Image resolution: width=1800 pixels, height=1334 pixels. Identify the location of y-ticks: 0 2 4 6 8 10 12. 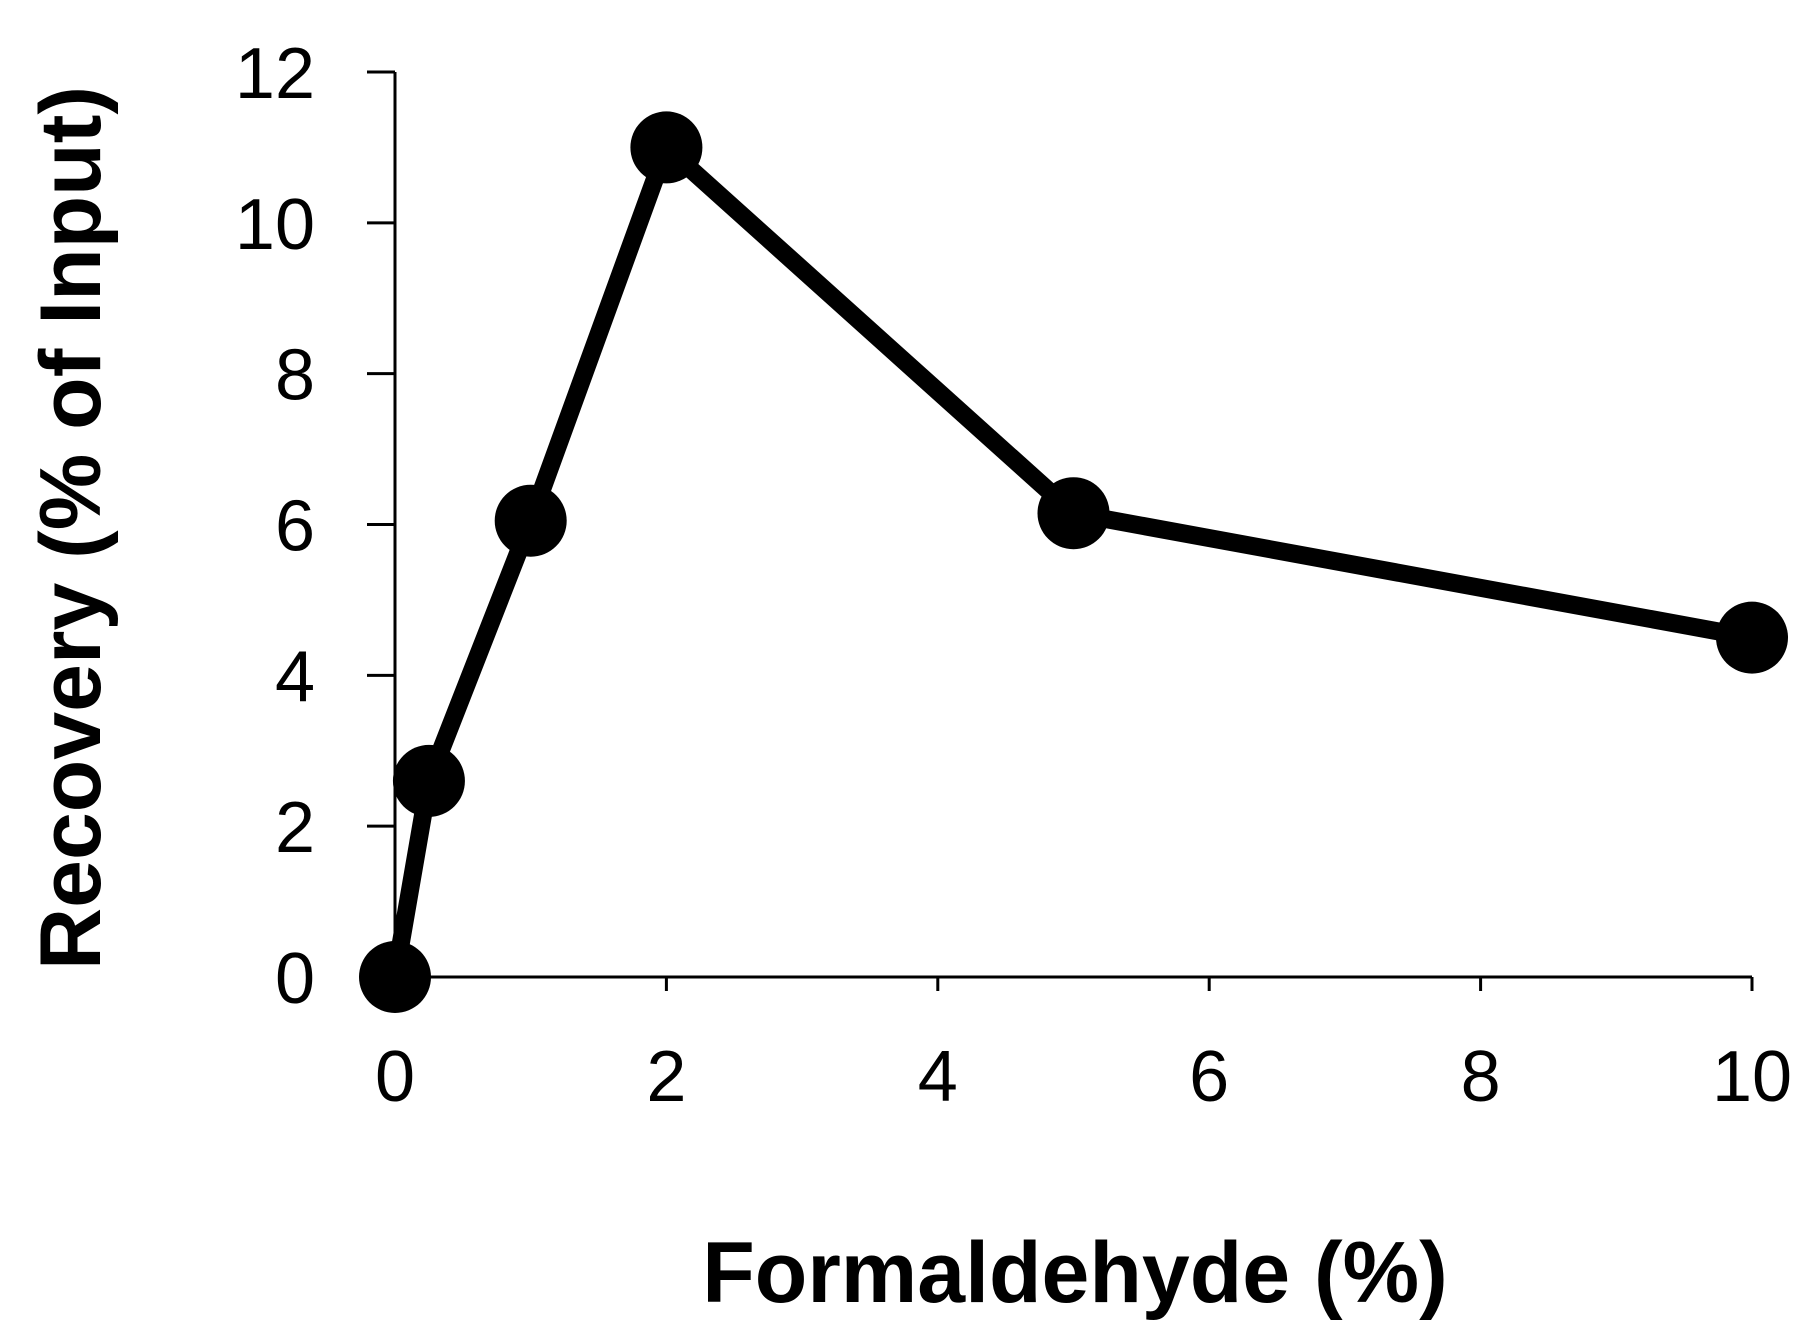
(315, 526).